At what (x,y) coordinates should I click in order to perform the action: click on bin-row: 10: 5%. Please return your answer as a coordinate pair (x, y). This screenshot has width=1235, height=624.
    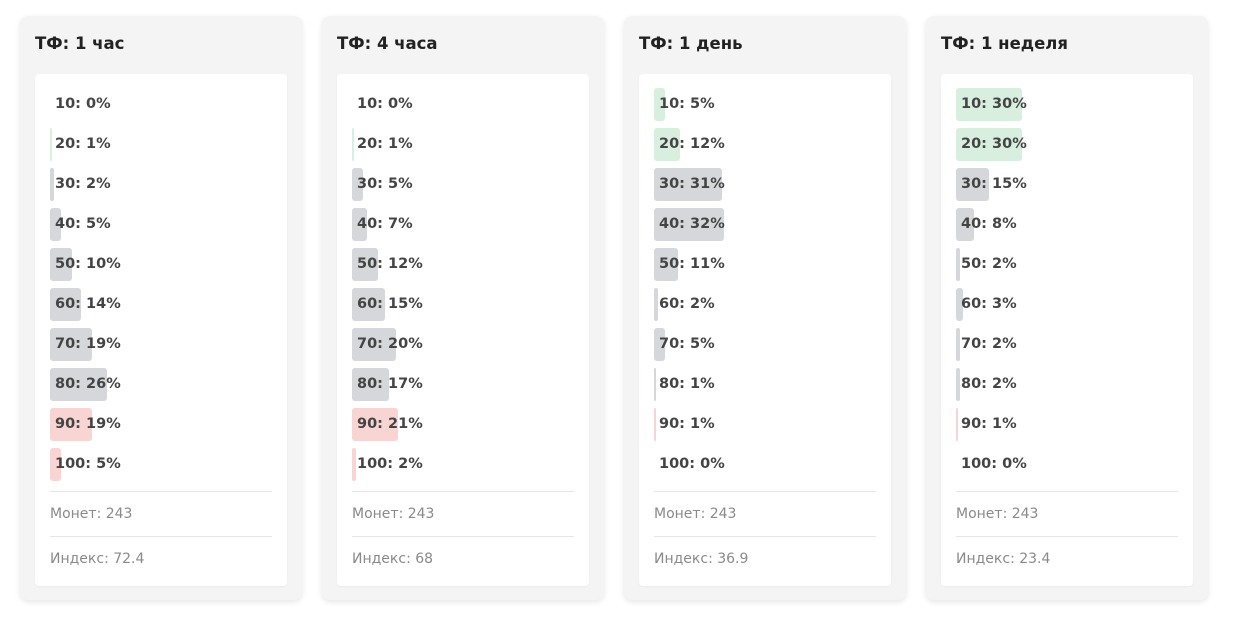
    Looking at the image, I should click on (765, 104).